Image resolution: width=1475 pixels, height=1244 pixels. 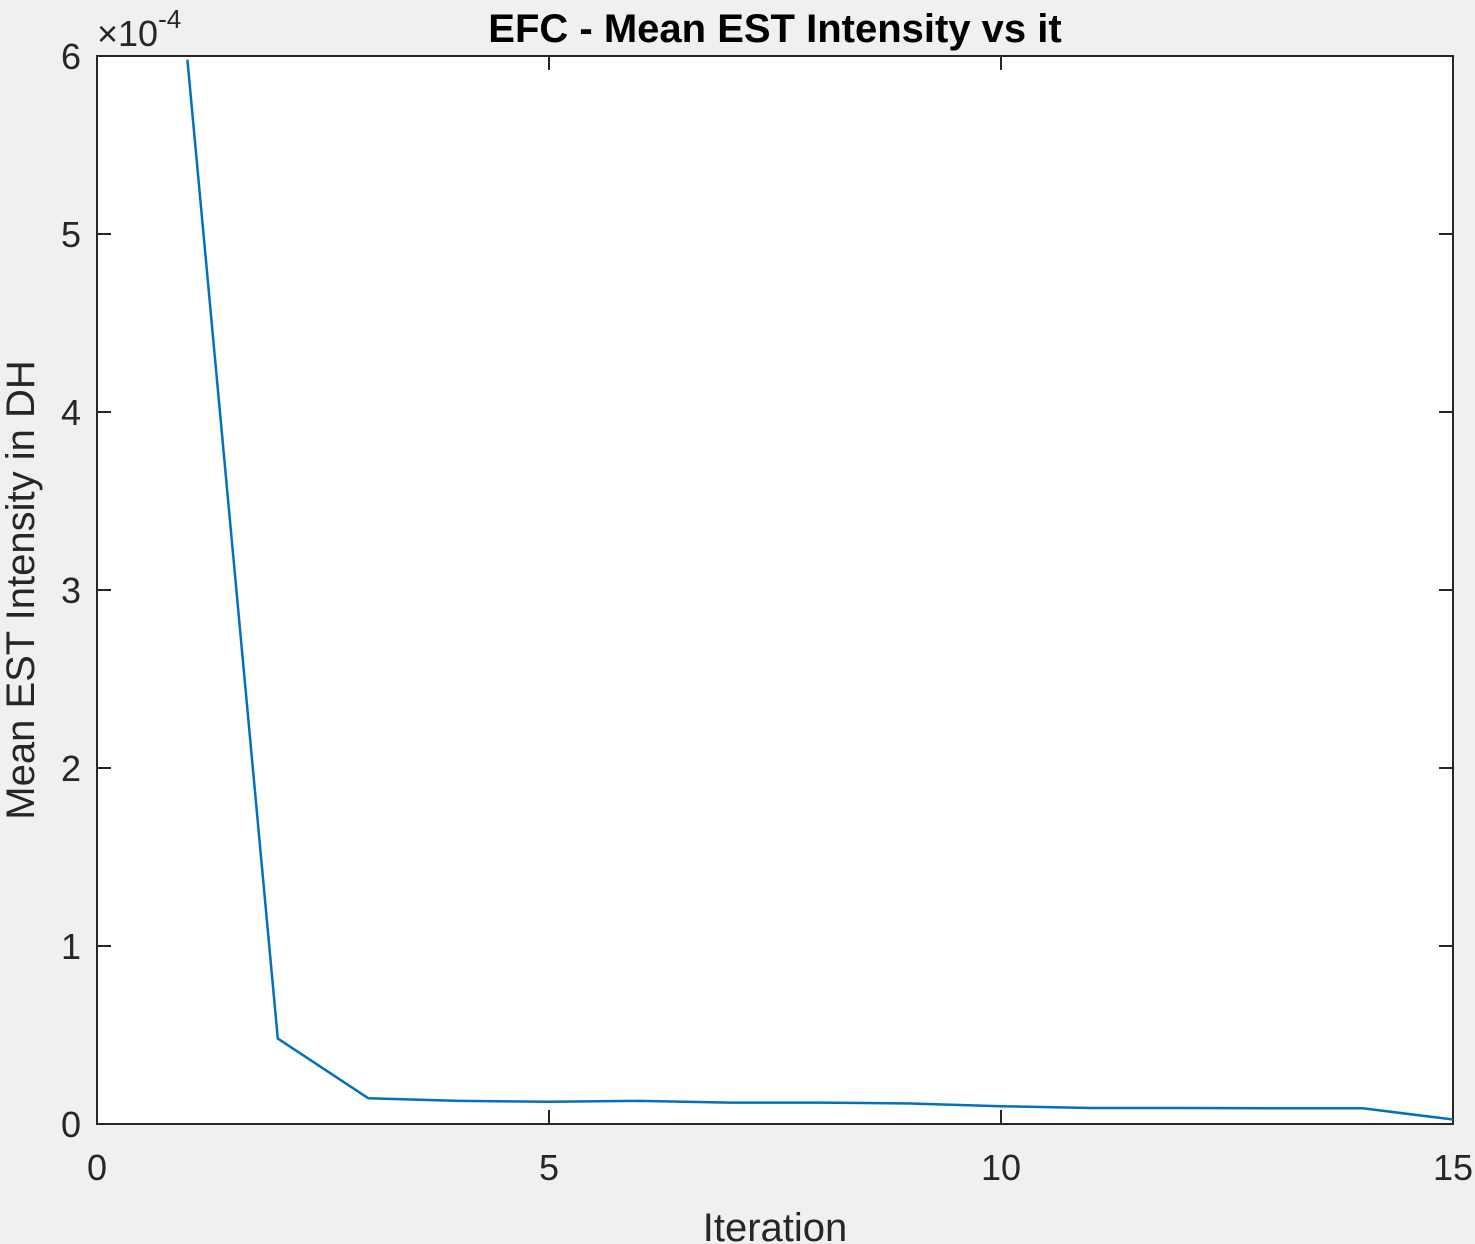 I want to click on y-tick-labels: 0 1 2 3 4 5 6, so click(x=71, y=590).